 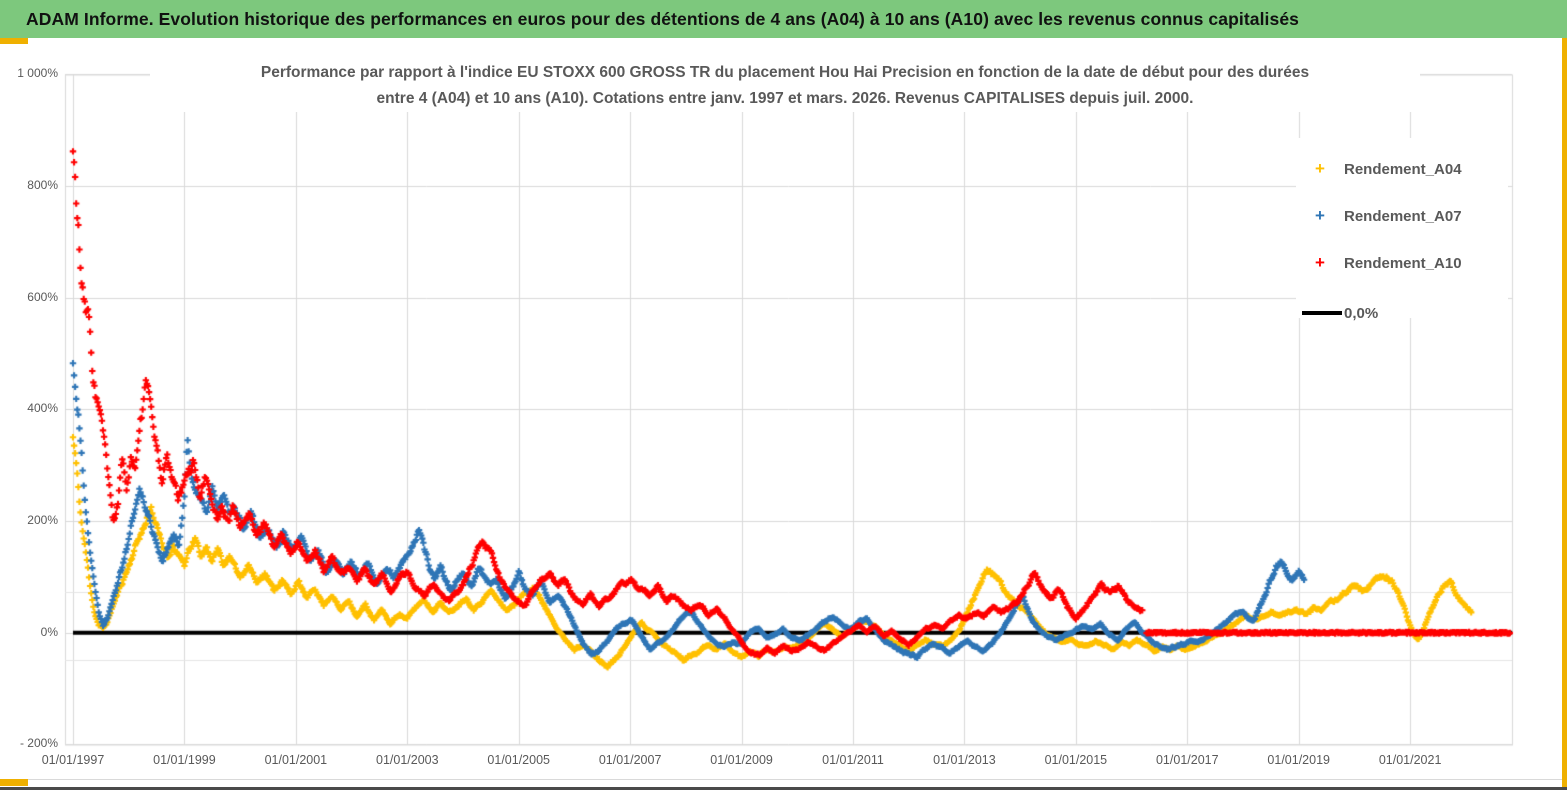 What do you see at coordinates (296, 760) in the screenshot?
I see `x-tick-label: 01/01/2001` at bounding box center [296, 760].